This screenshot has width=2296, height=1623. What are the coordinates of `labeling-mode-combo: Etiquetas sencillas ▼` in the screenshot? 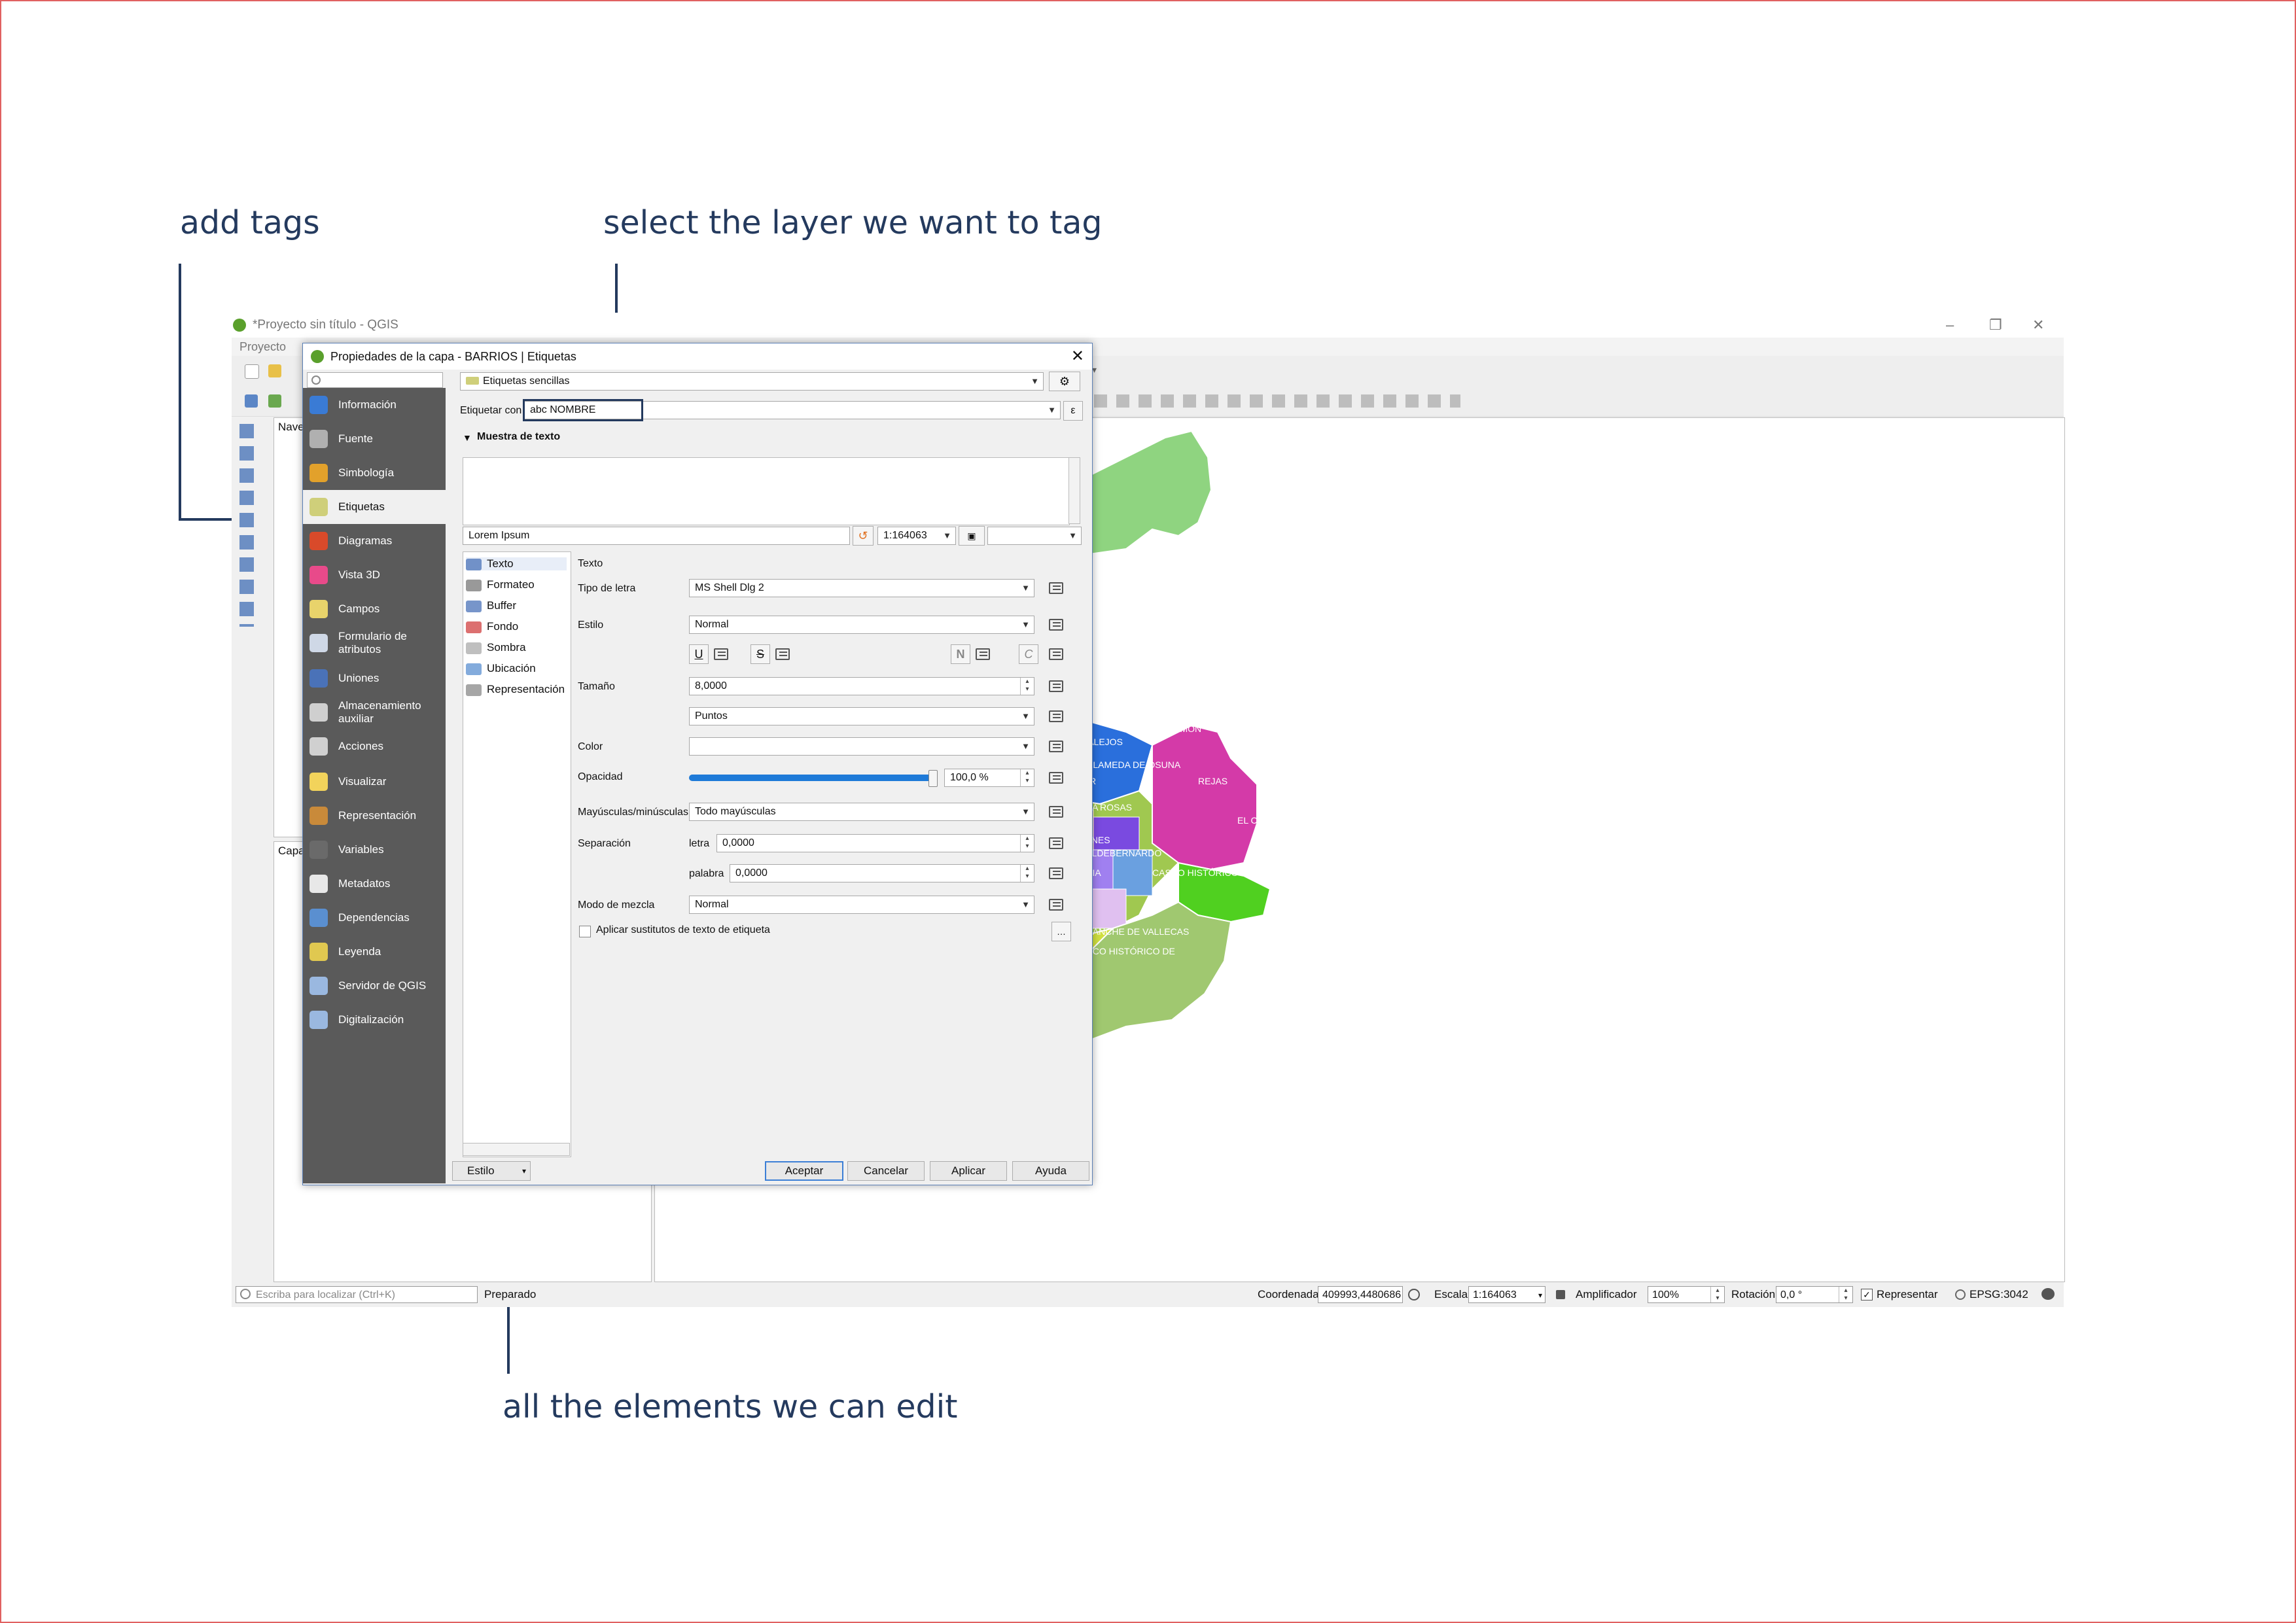 It's located at (752, 381).